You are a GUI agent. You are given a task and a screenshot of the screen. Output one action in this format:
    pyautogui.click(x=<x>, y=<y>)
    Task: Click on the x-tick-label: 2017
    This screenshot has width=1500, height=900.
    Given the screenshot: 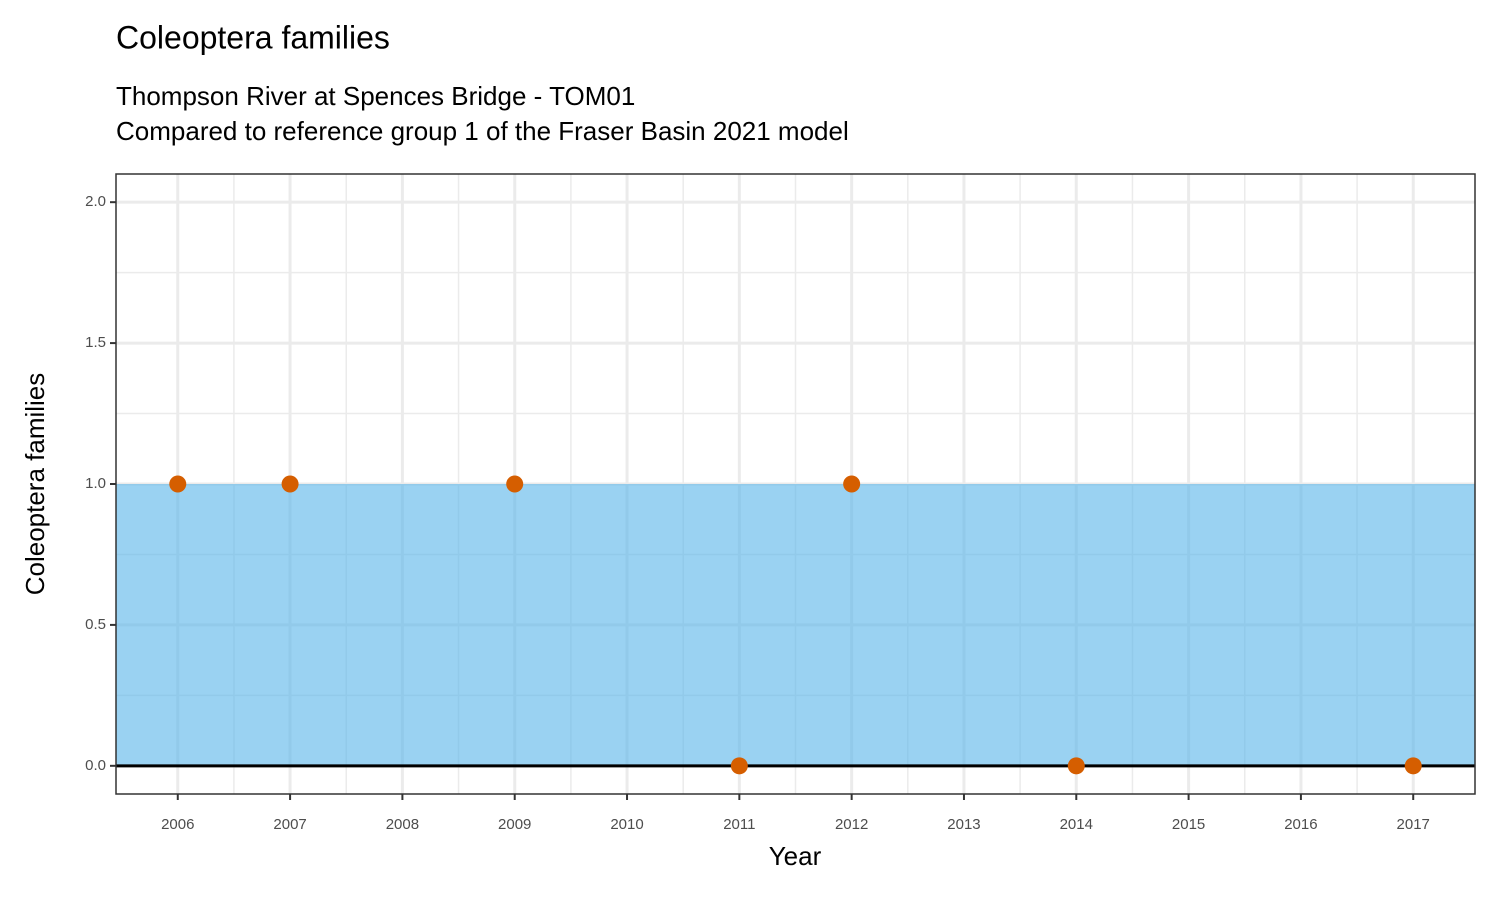 What is the action you would take?
    pyautogui.click(x=1413, y=824)
    